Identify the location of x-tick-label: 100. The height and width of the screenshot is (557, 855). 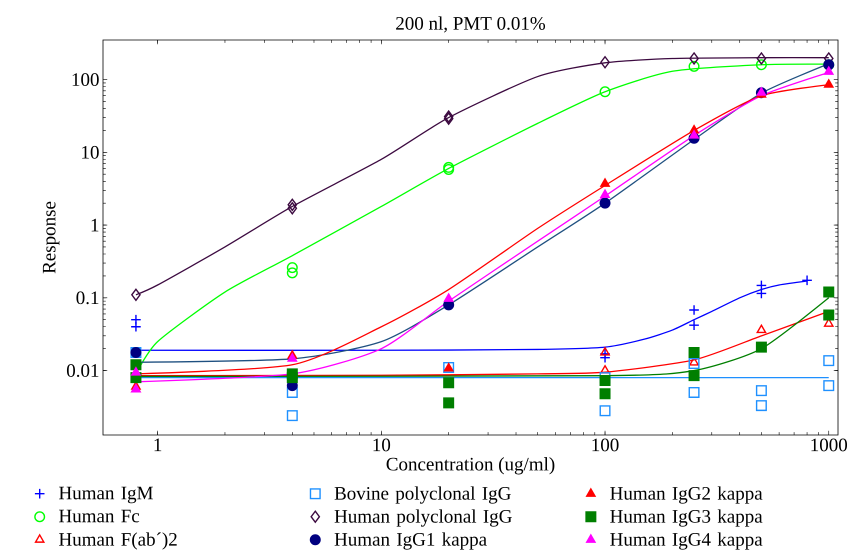
(605, 445).